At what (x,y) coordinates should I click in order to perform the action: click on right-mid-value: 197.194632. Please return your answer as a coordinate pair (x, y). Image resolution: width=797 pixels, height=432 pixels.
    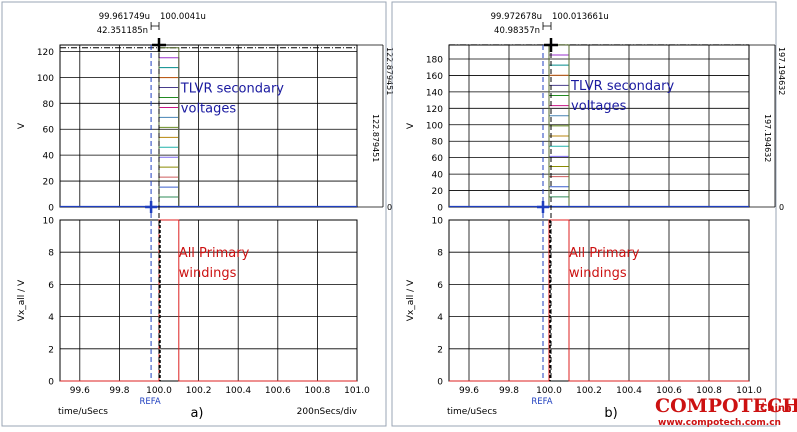
    Looking at the image, I should click on (767, 138).